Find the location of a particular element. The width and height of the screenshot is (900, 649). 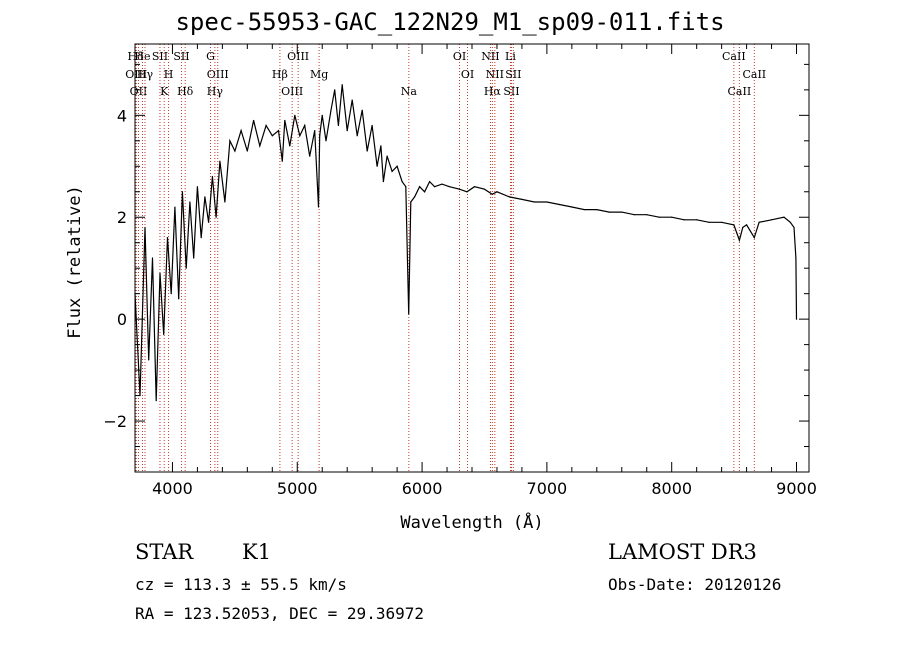

x-tick-label: 7000 is located at coordinates (547, 488).